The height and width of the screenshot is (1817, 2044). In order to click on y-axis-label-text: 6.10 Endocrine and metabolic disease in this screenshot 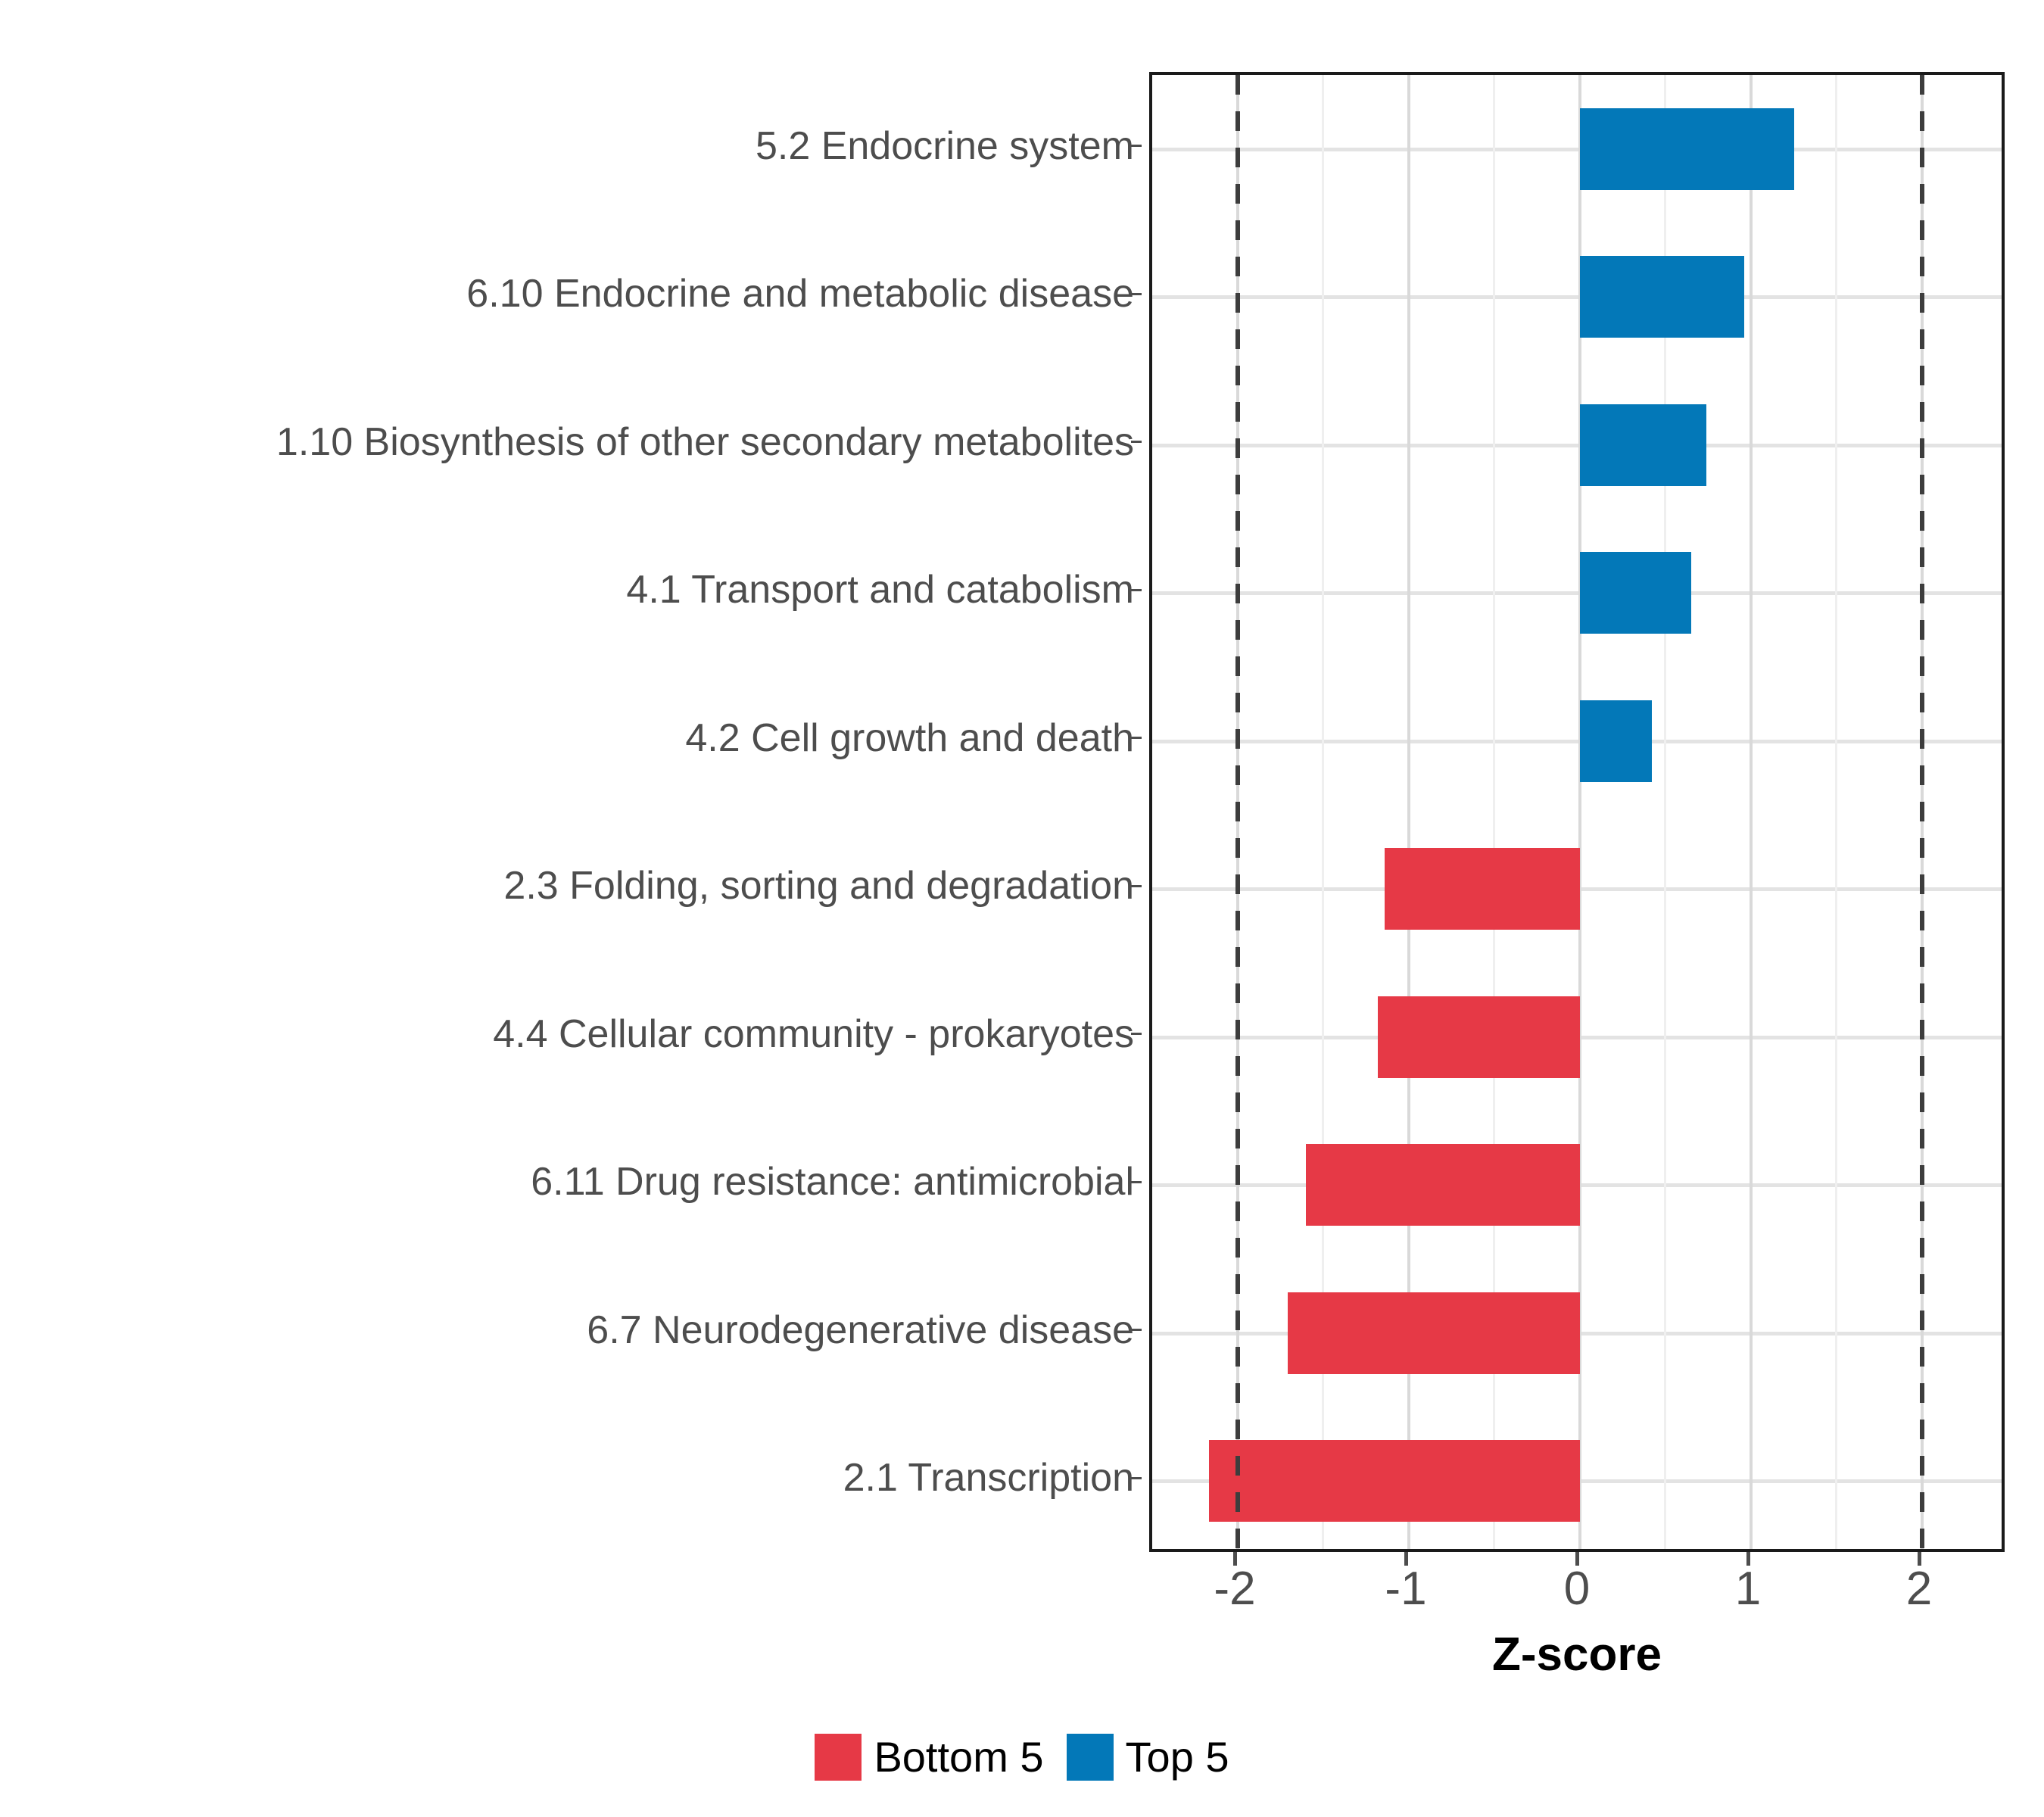, I will do `click(800, 294)`.